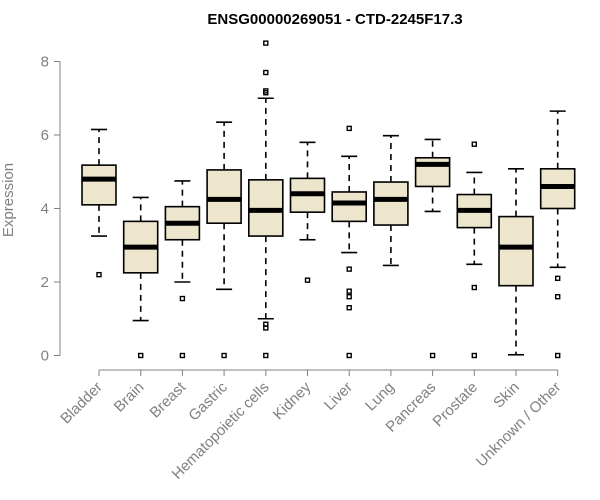 The image size is (600, 500). What do you see at coordinates (224, 240) in the screenshot?
I see `box-group-gastric` at bounding box center [224, 240].